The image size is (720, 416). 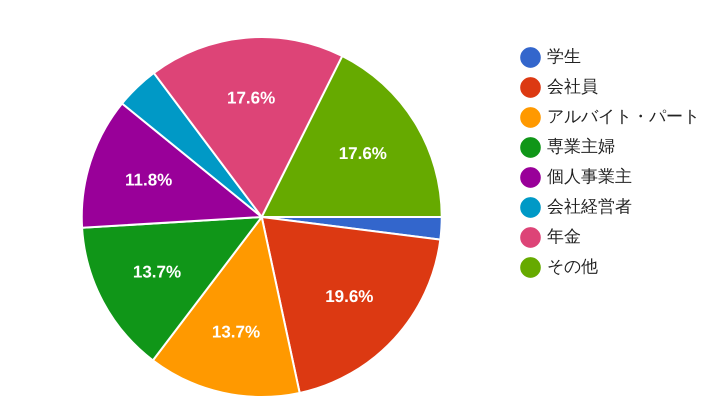 What do you see at coordinates (589, 206) in the screenshot?
I see `legend-label: 会社経営者` at bounding box center [589, 206].